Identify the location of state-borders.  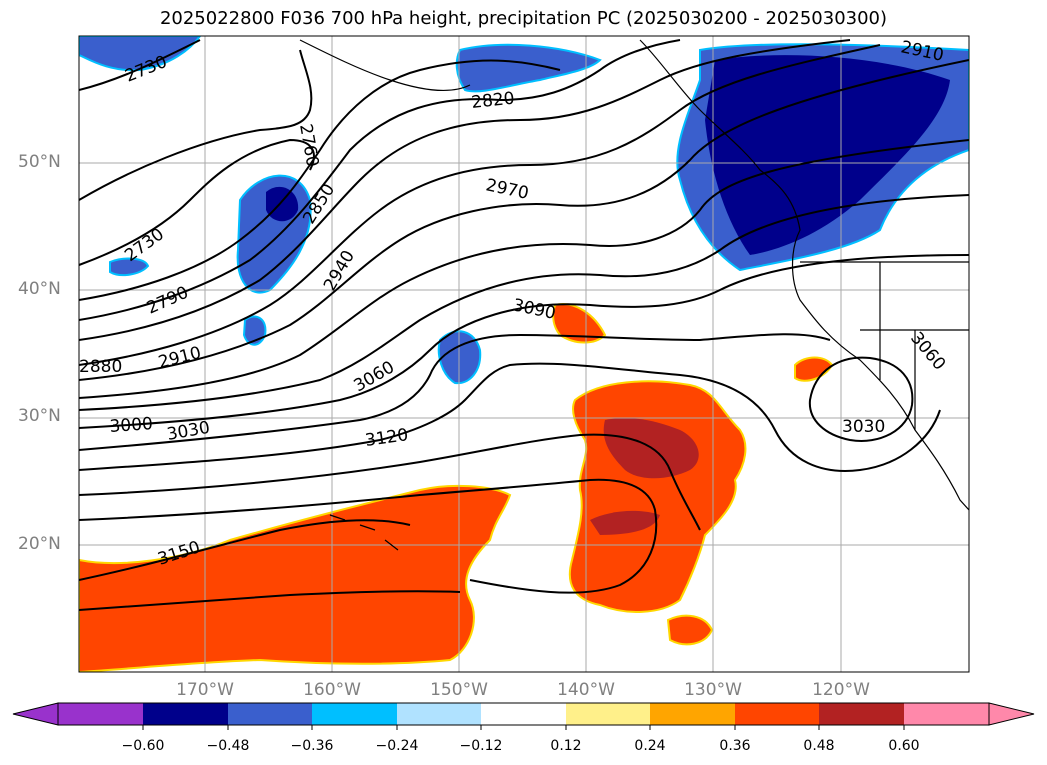
(884, 345).